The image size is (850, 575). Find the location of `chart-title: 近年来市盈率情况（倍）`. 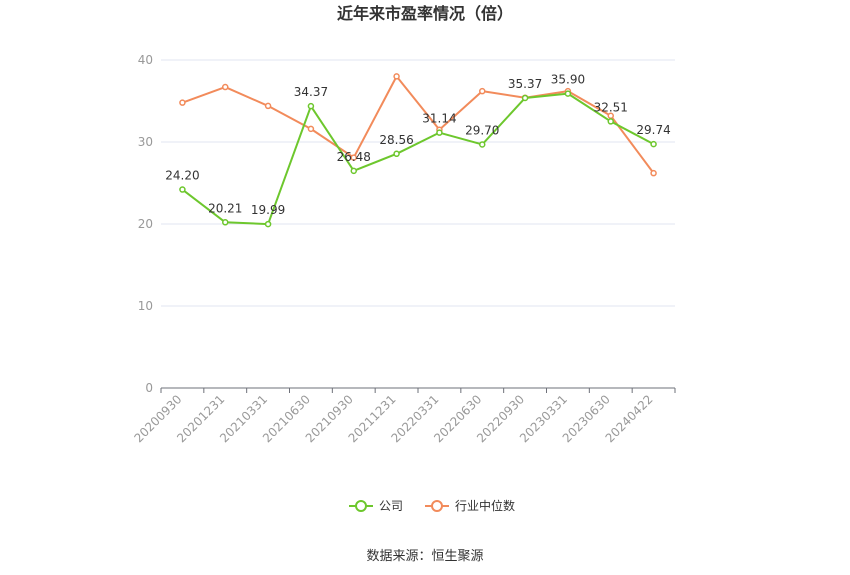

chart-title: 近年来市盈率情况（倍） is located at coordinates (425, 13).